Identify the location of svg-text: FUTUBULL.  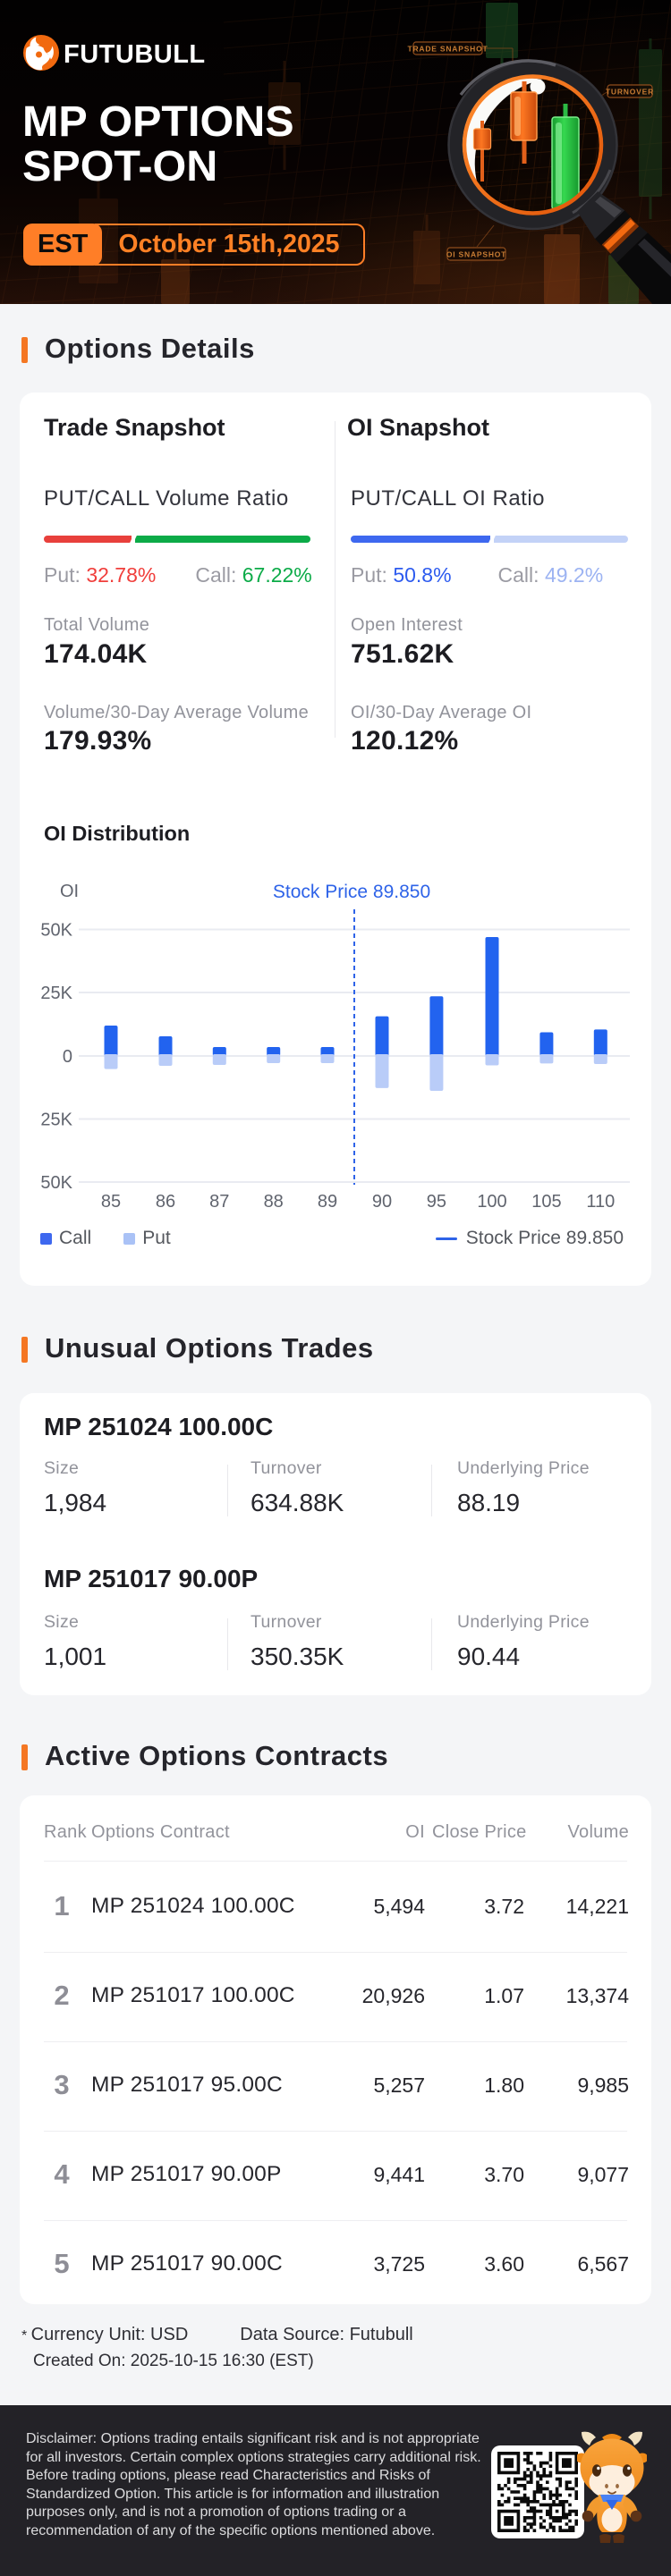
(135, 54).